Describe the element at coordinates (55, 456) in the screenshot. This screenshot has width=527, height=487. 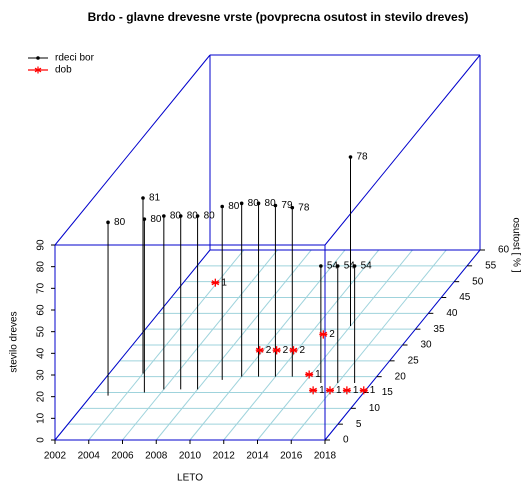
I see `x-tick-label: 2002` at that location.